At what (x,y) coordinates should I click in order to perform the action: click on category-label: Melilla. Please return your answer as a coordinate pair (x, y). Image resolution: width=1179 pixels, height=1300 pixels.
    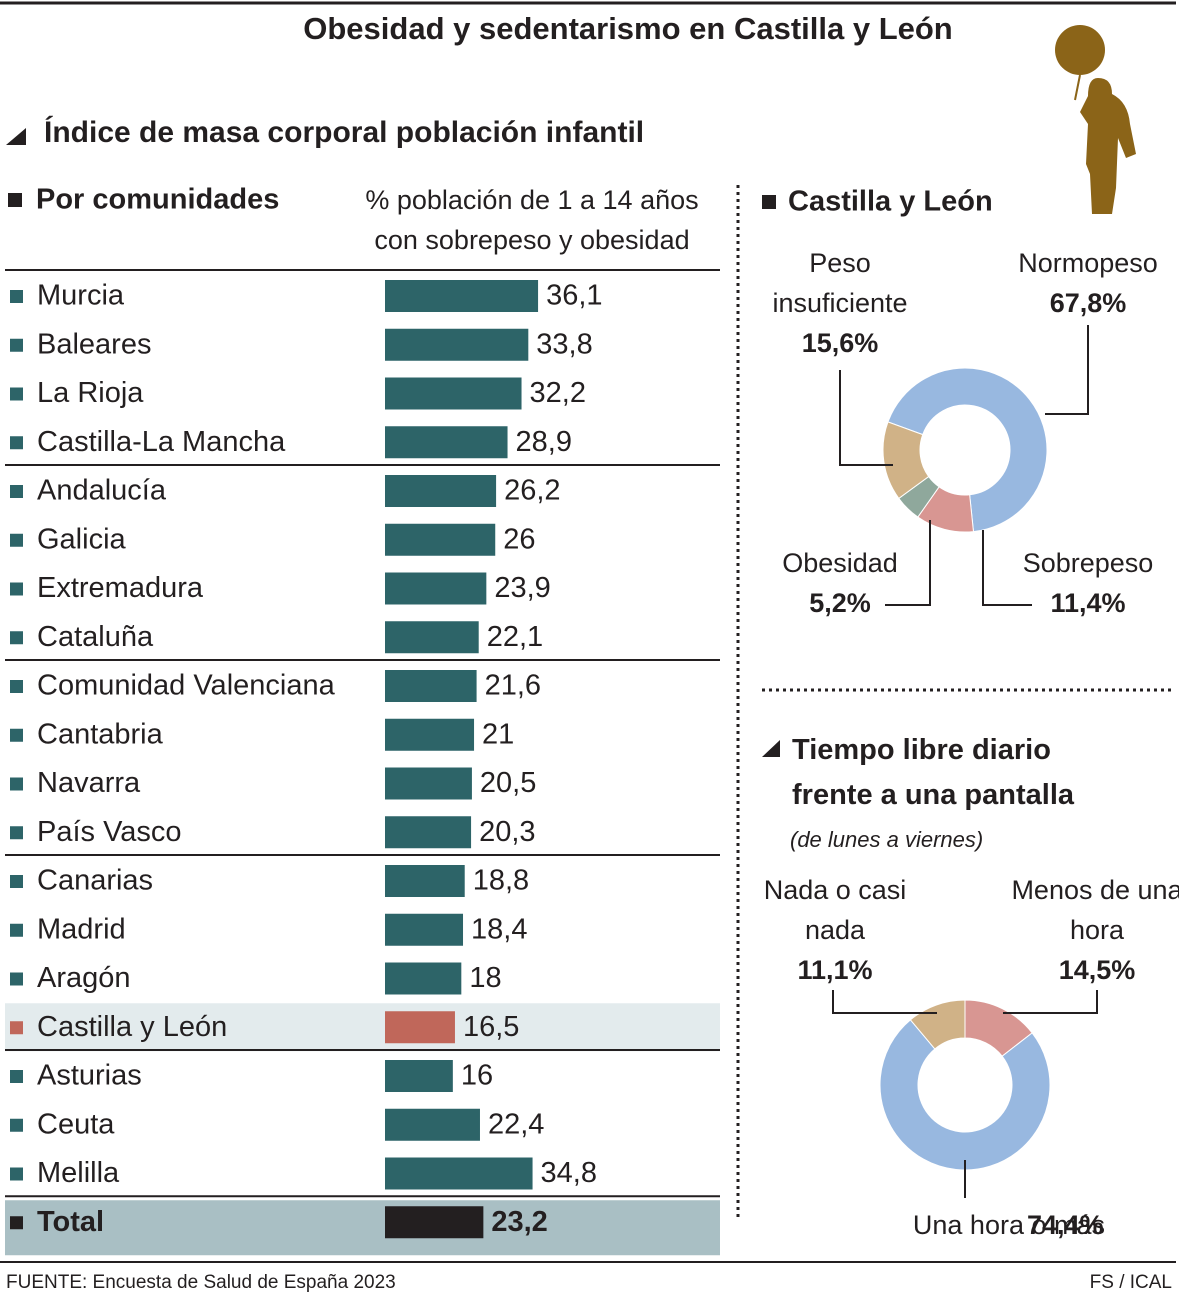
    Looking at the image, I should click on (78, 1173).